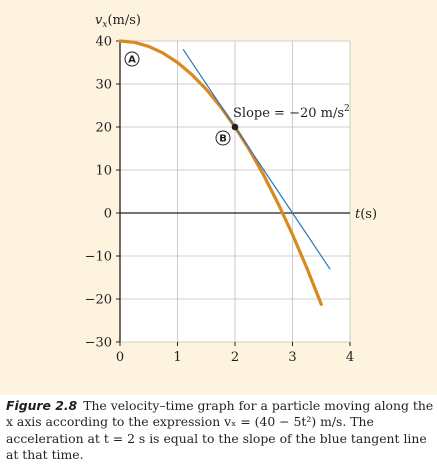 The image size is (437, 475). I want to click on figure-label: Figure 2.8, so click(42, 405).